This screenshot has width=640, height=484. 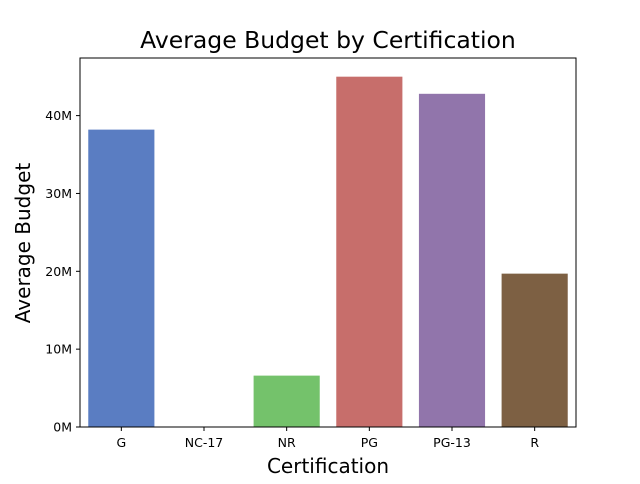 I want to click on x-tick-label: NC-17, so click(x=204, y=442).